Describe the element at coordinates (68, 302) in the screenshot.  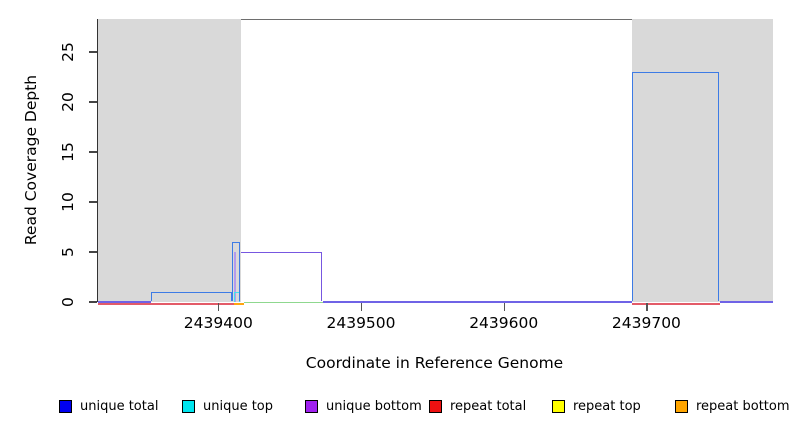
I see `y-tick-label: 0` at that location.